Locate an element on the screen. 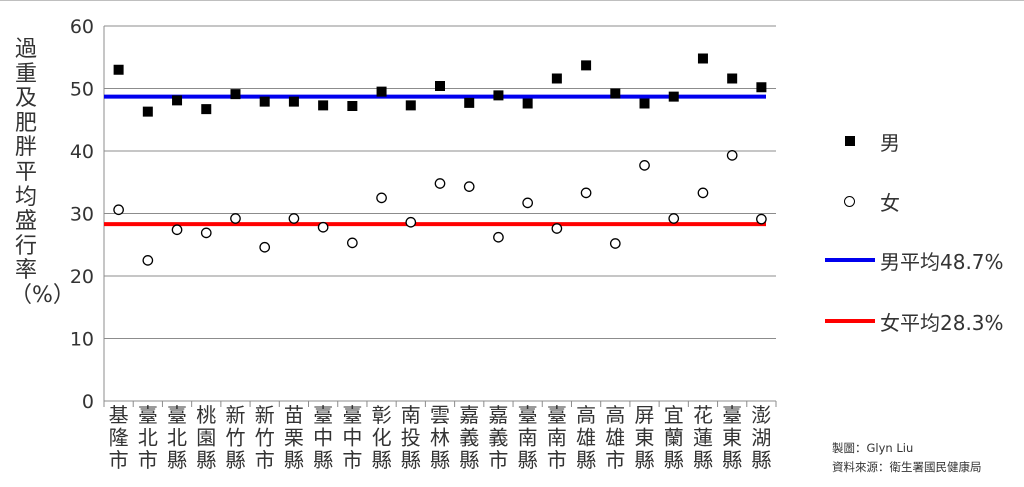 This screenshot has height=487, width=1024. y-tick-label: 40 is located at coordinates (82, 152).